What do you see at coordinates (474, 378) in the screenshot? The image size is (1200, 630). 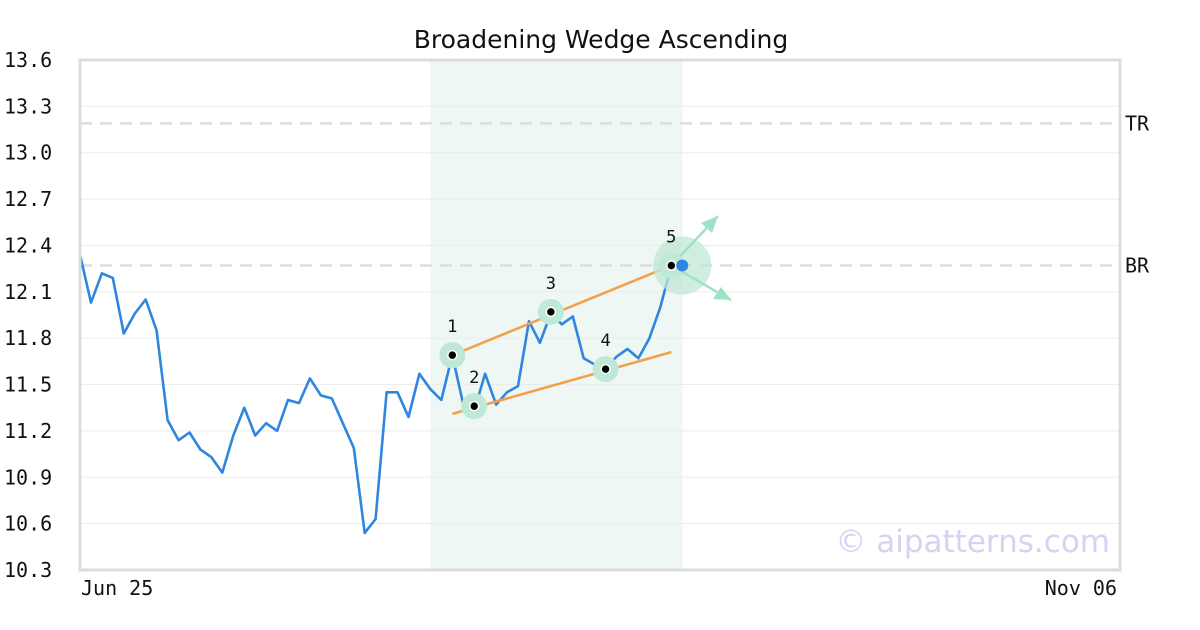 I see `pattern-point-label: 2` at bounding box center [474, 378].